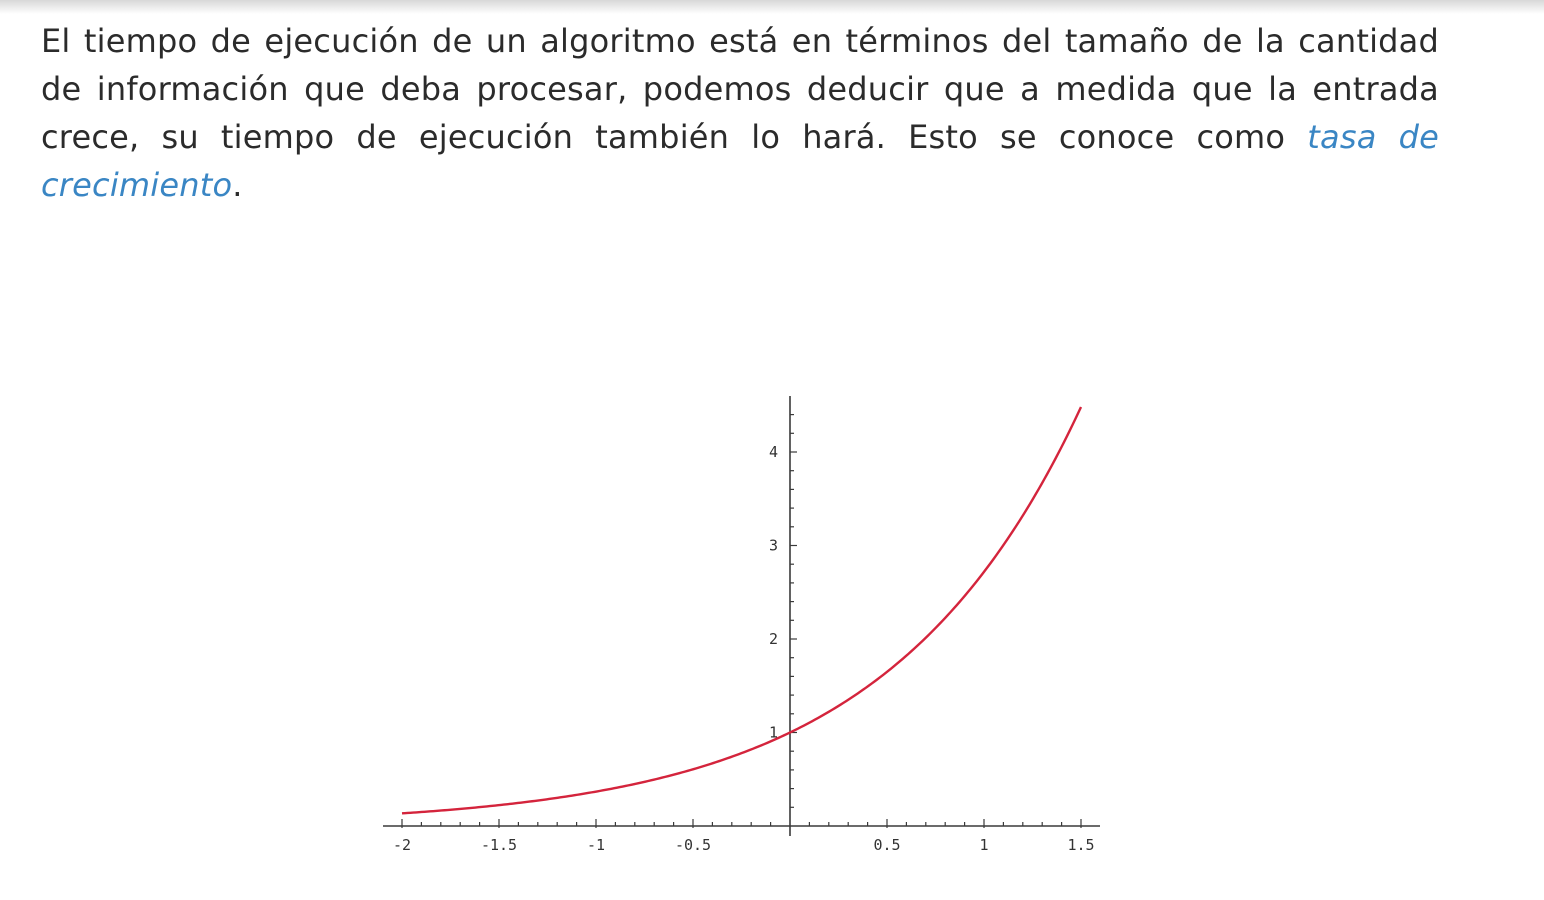  What do you see at coordinates (772, 7) in the screenshot?
I see `top-shade` at bounding box center [772, 7].